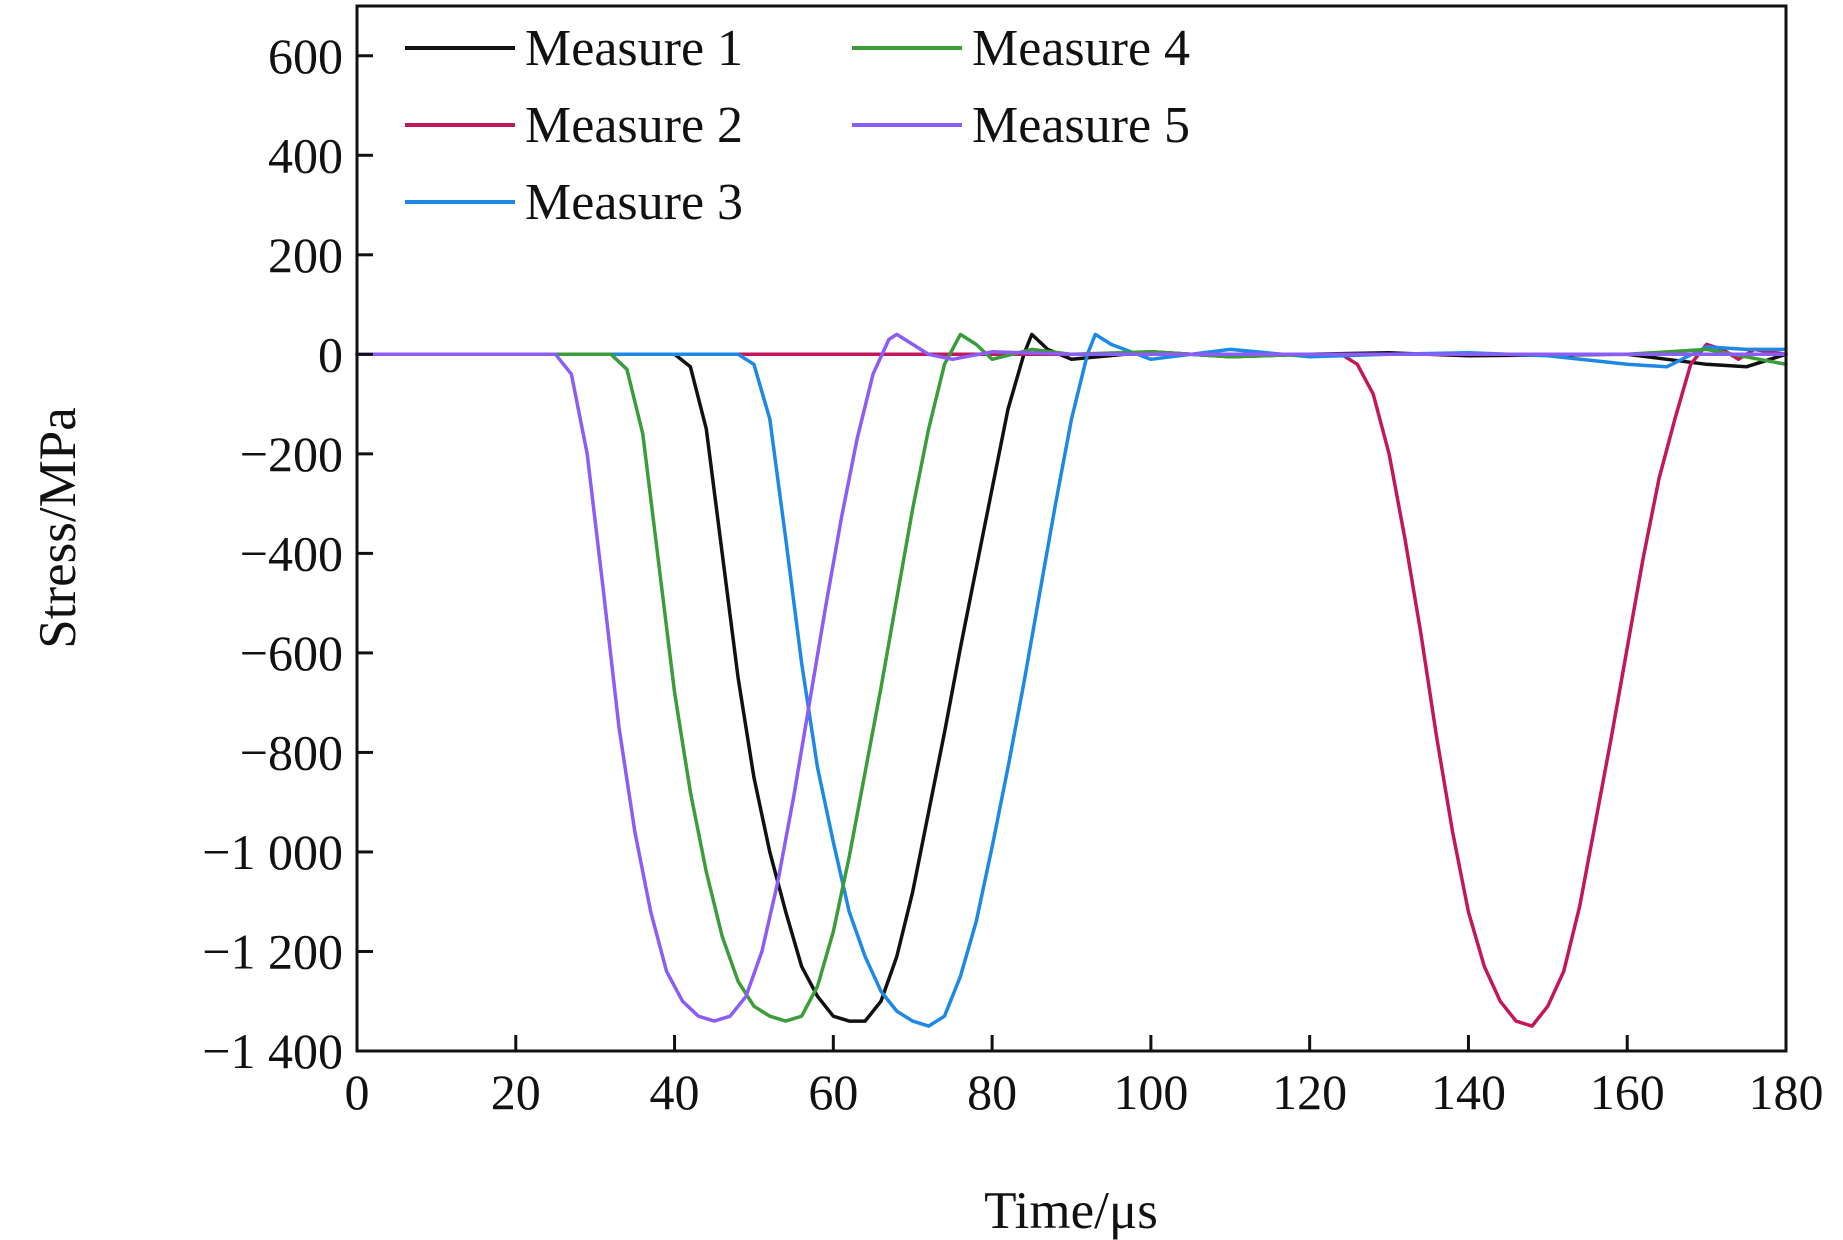 This screenshot has height=1240, width=1843. What do you see at coordinates (272, 852) in the screenshot?
I see `y-tick-label: −1 000` at bounding box center [272, 852].